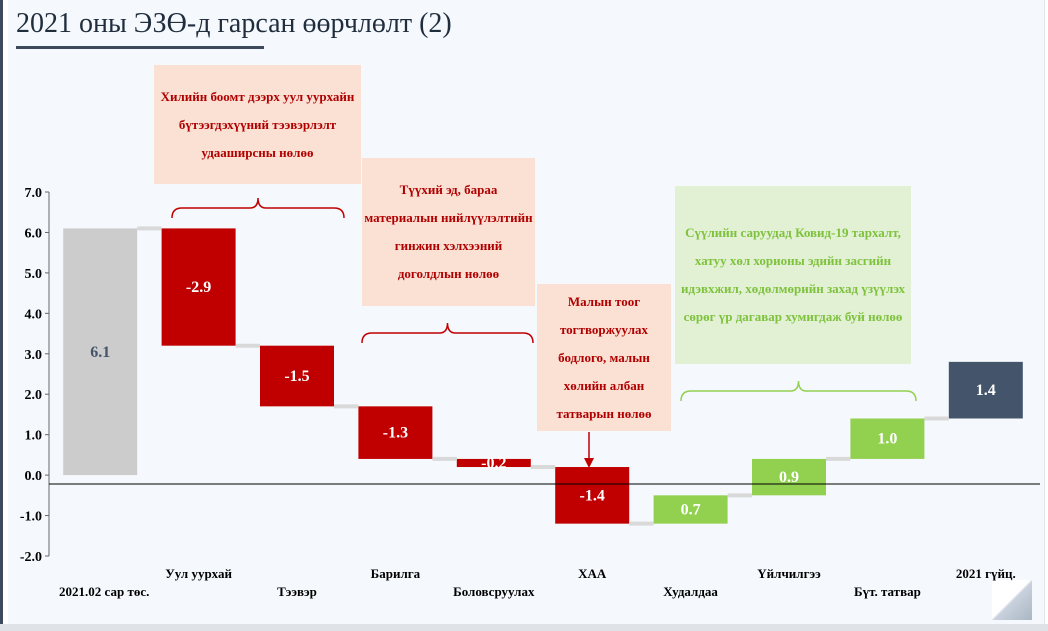  Describe the element at coordinates (494, 591) in the screenshot. I see `category-label-5: Боловсруулах` at that location.